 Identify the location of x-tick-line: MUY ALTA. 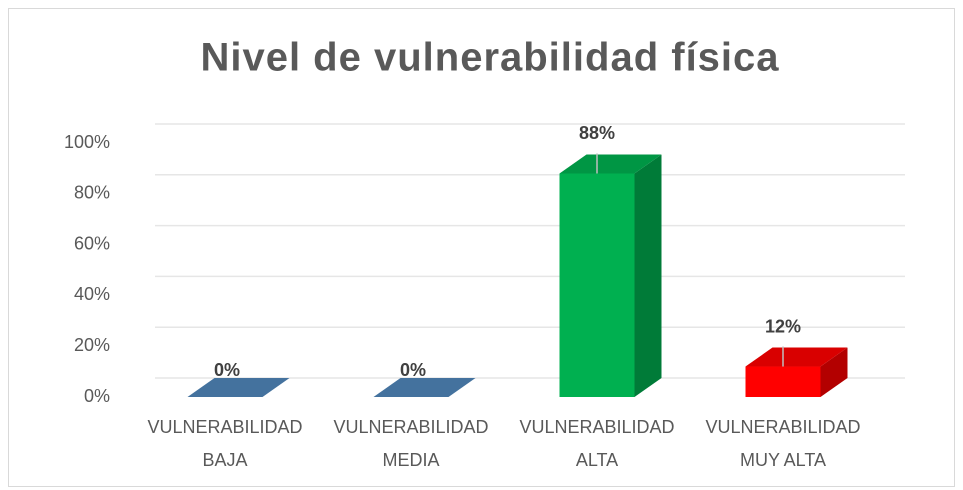
(783, 460).